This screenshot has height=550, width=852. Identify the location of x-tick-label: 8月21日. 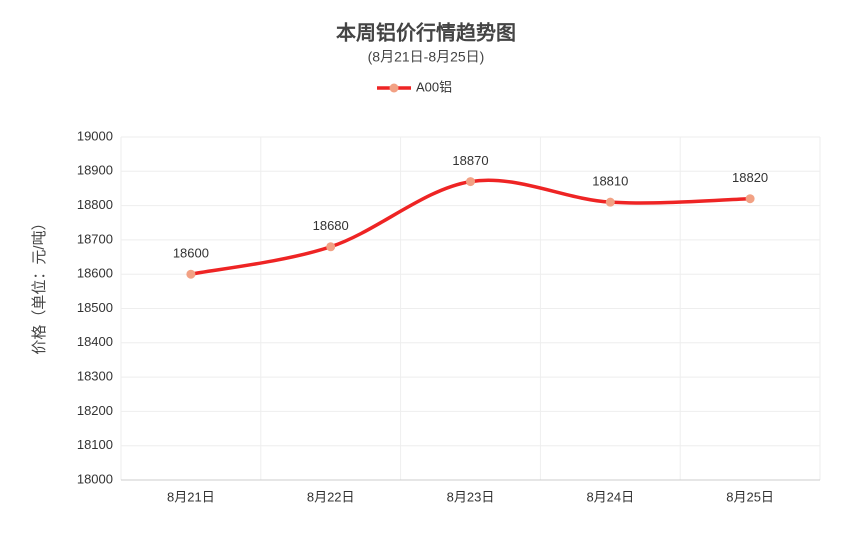
(191, 496).